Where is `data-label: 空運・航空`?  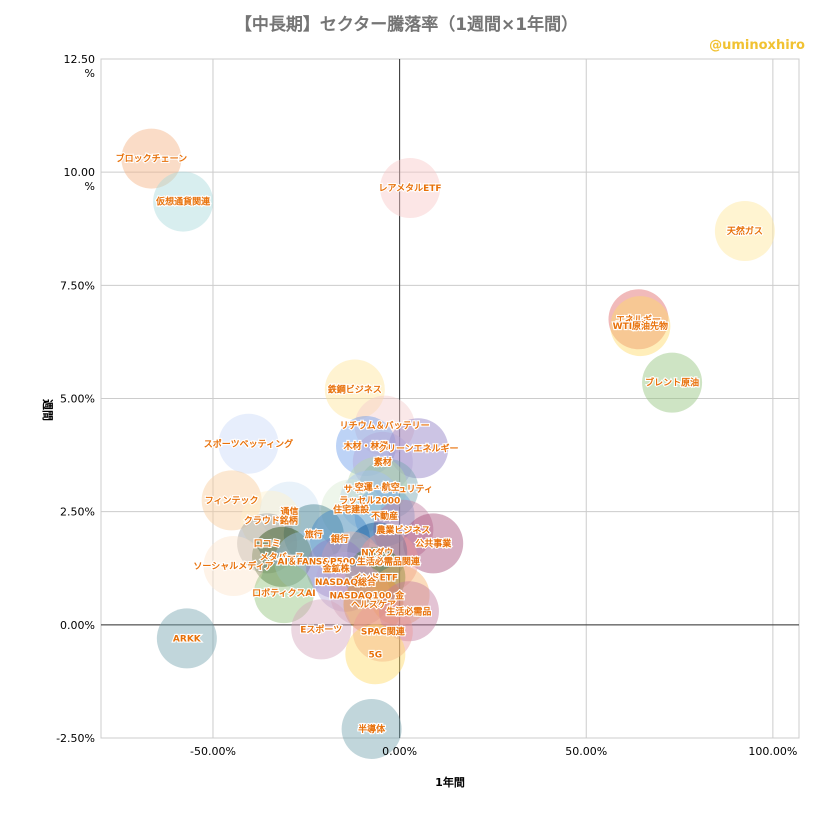
data-label: 空運・航空 is located at coordinates (377, 487).